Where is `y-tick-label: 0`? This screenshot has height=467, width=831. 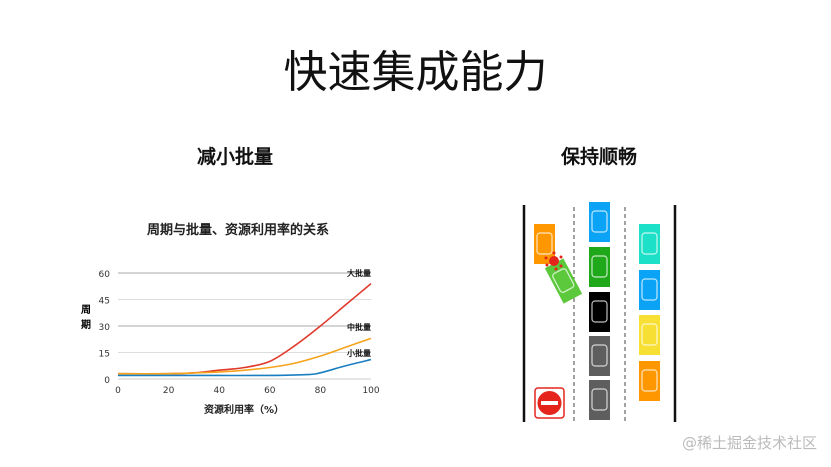 y-tick-label: 0 is located at coordinates (107, 381).